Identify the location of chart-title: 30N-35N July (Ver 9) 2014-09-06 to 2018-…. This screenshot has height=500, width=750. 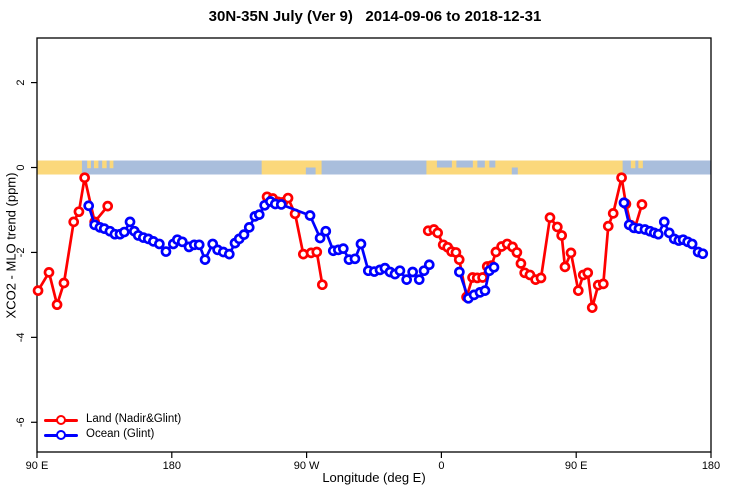
(375, 16).